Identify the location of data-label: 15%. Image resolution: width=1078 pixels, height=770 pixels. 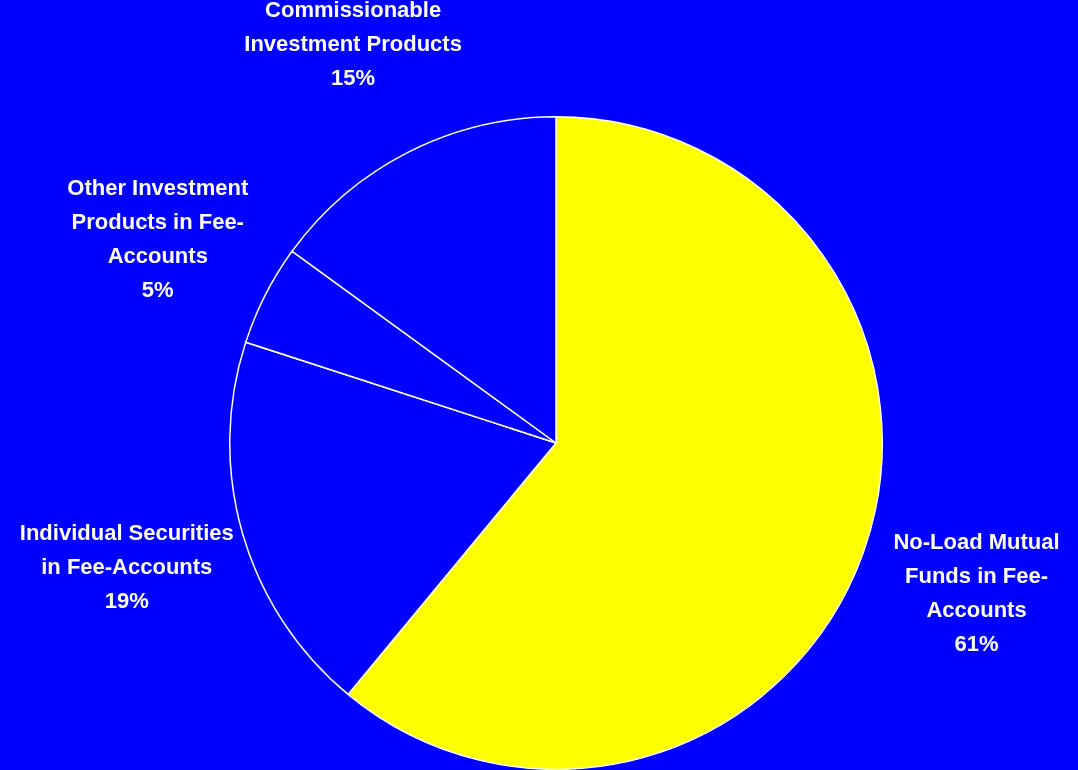
(353, 77).